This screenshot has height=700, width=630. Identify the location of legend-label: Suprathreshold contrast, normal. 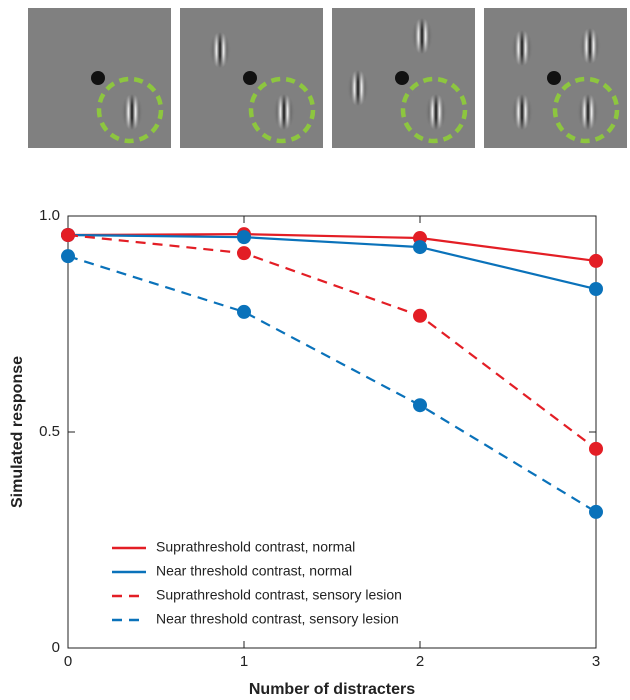
(255, 547).